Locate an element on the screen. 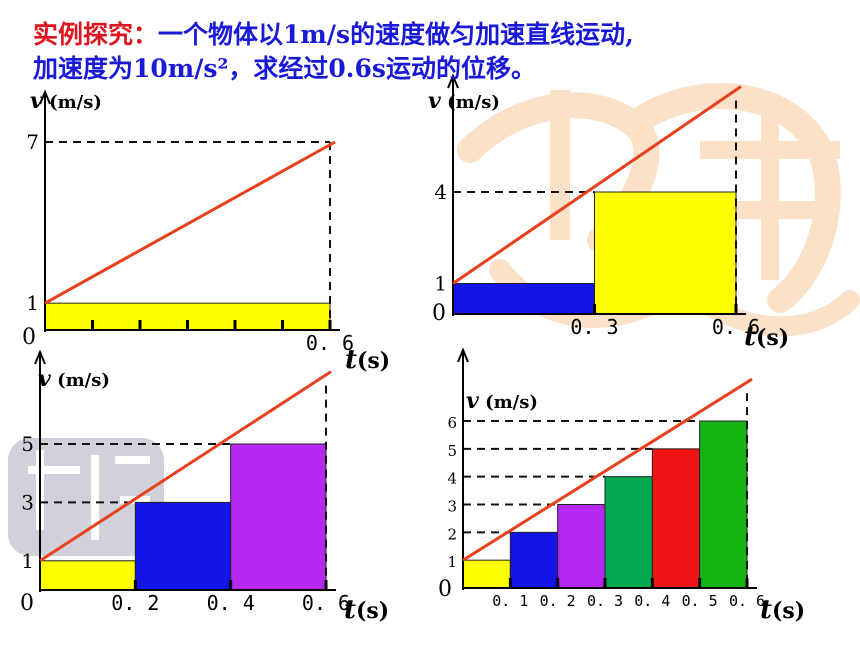  panel1-v-axis-label: v (m/s) is located at coordinates (66, 101).